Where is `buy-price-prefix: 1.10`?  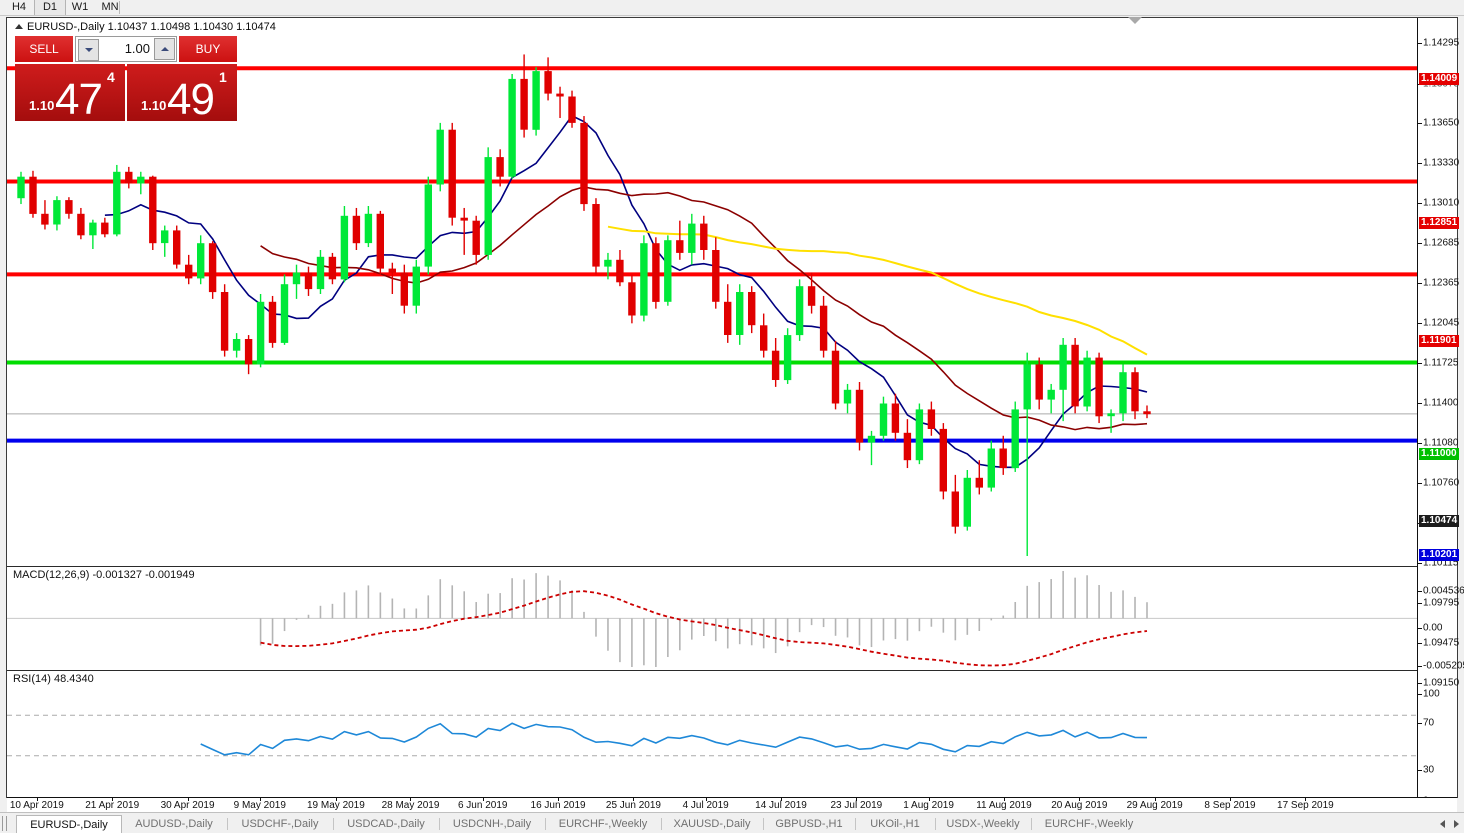 buy-price-prefix: 1.10 is located at coordinates (154, 105).